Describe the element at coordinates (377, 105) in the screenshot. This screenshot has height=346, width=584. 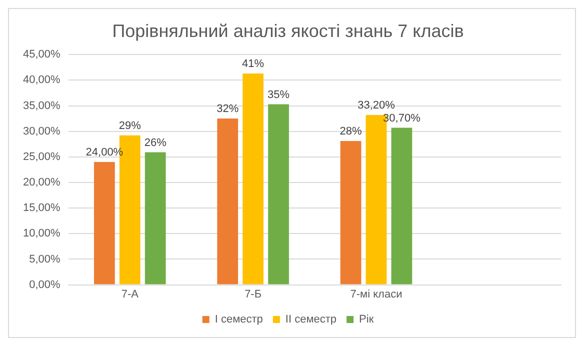
I see `data-label: 33,20%` at that location.